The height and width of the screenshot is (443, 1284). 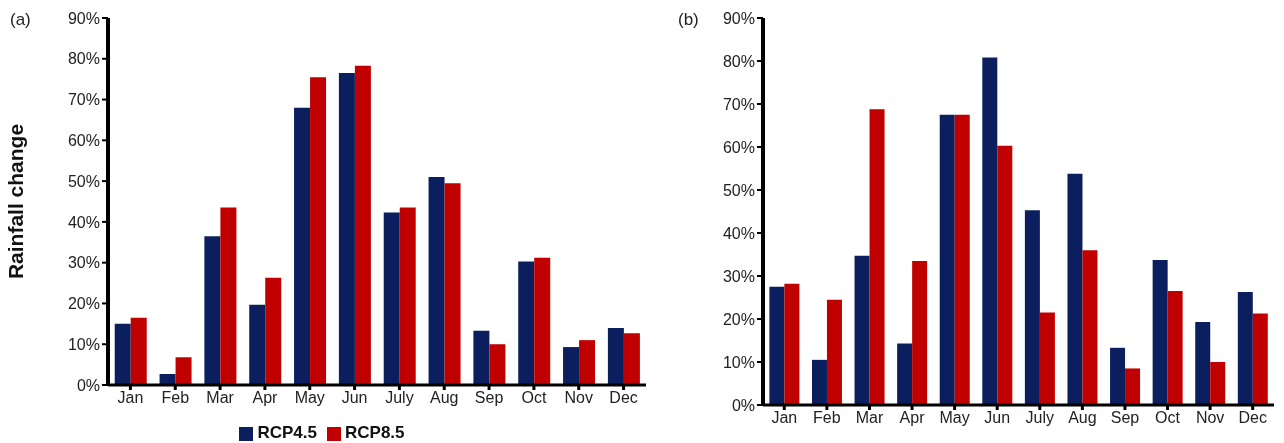 What do you see at coordinates (20, 20) in the screenshot?
I see `chart-title: (a)` at bounding box center [20, 20].